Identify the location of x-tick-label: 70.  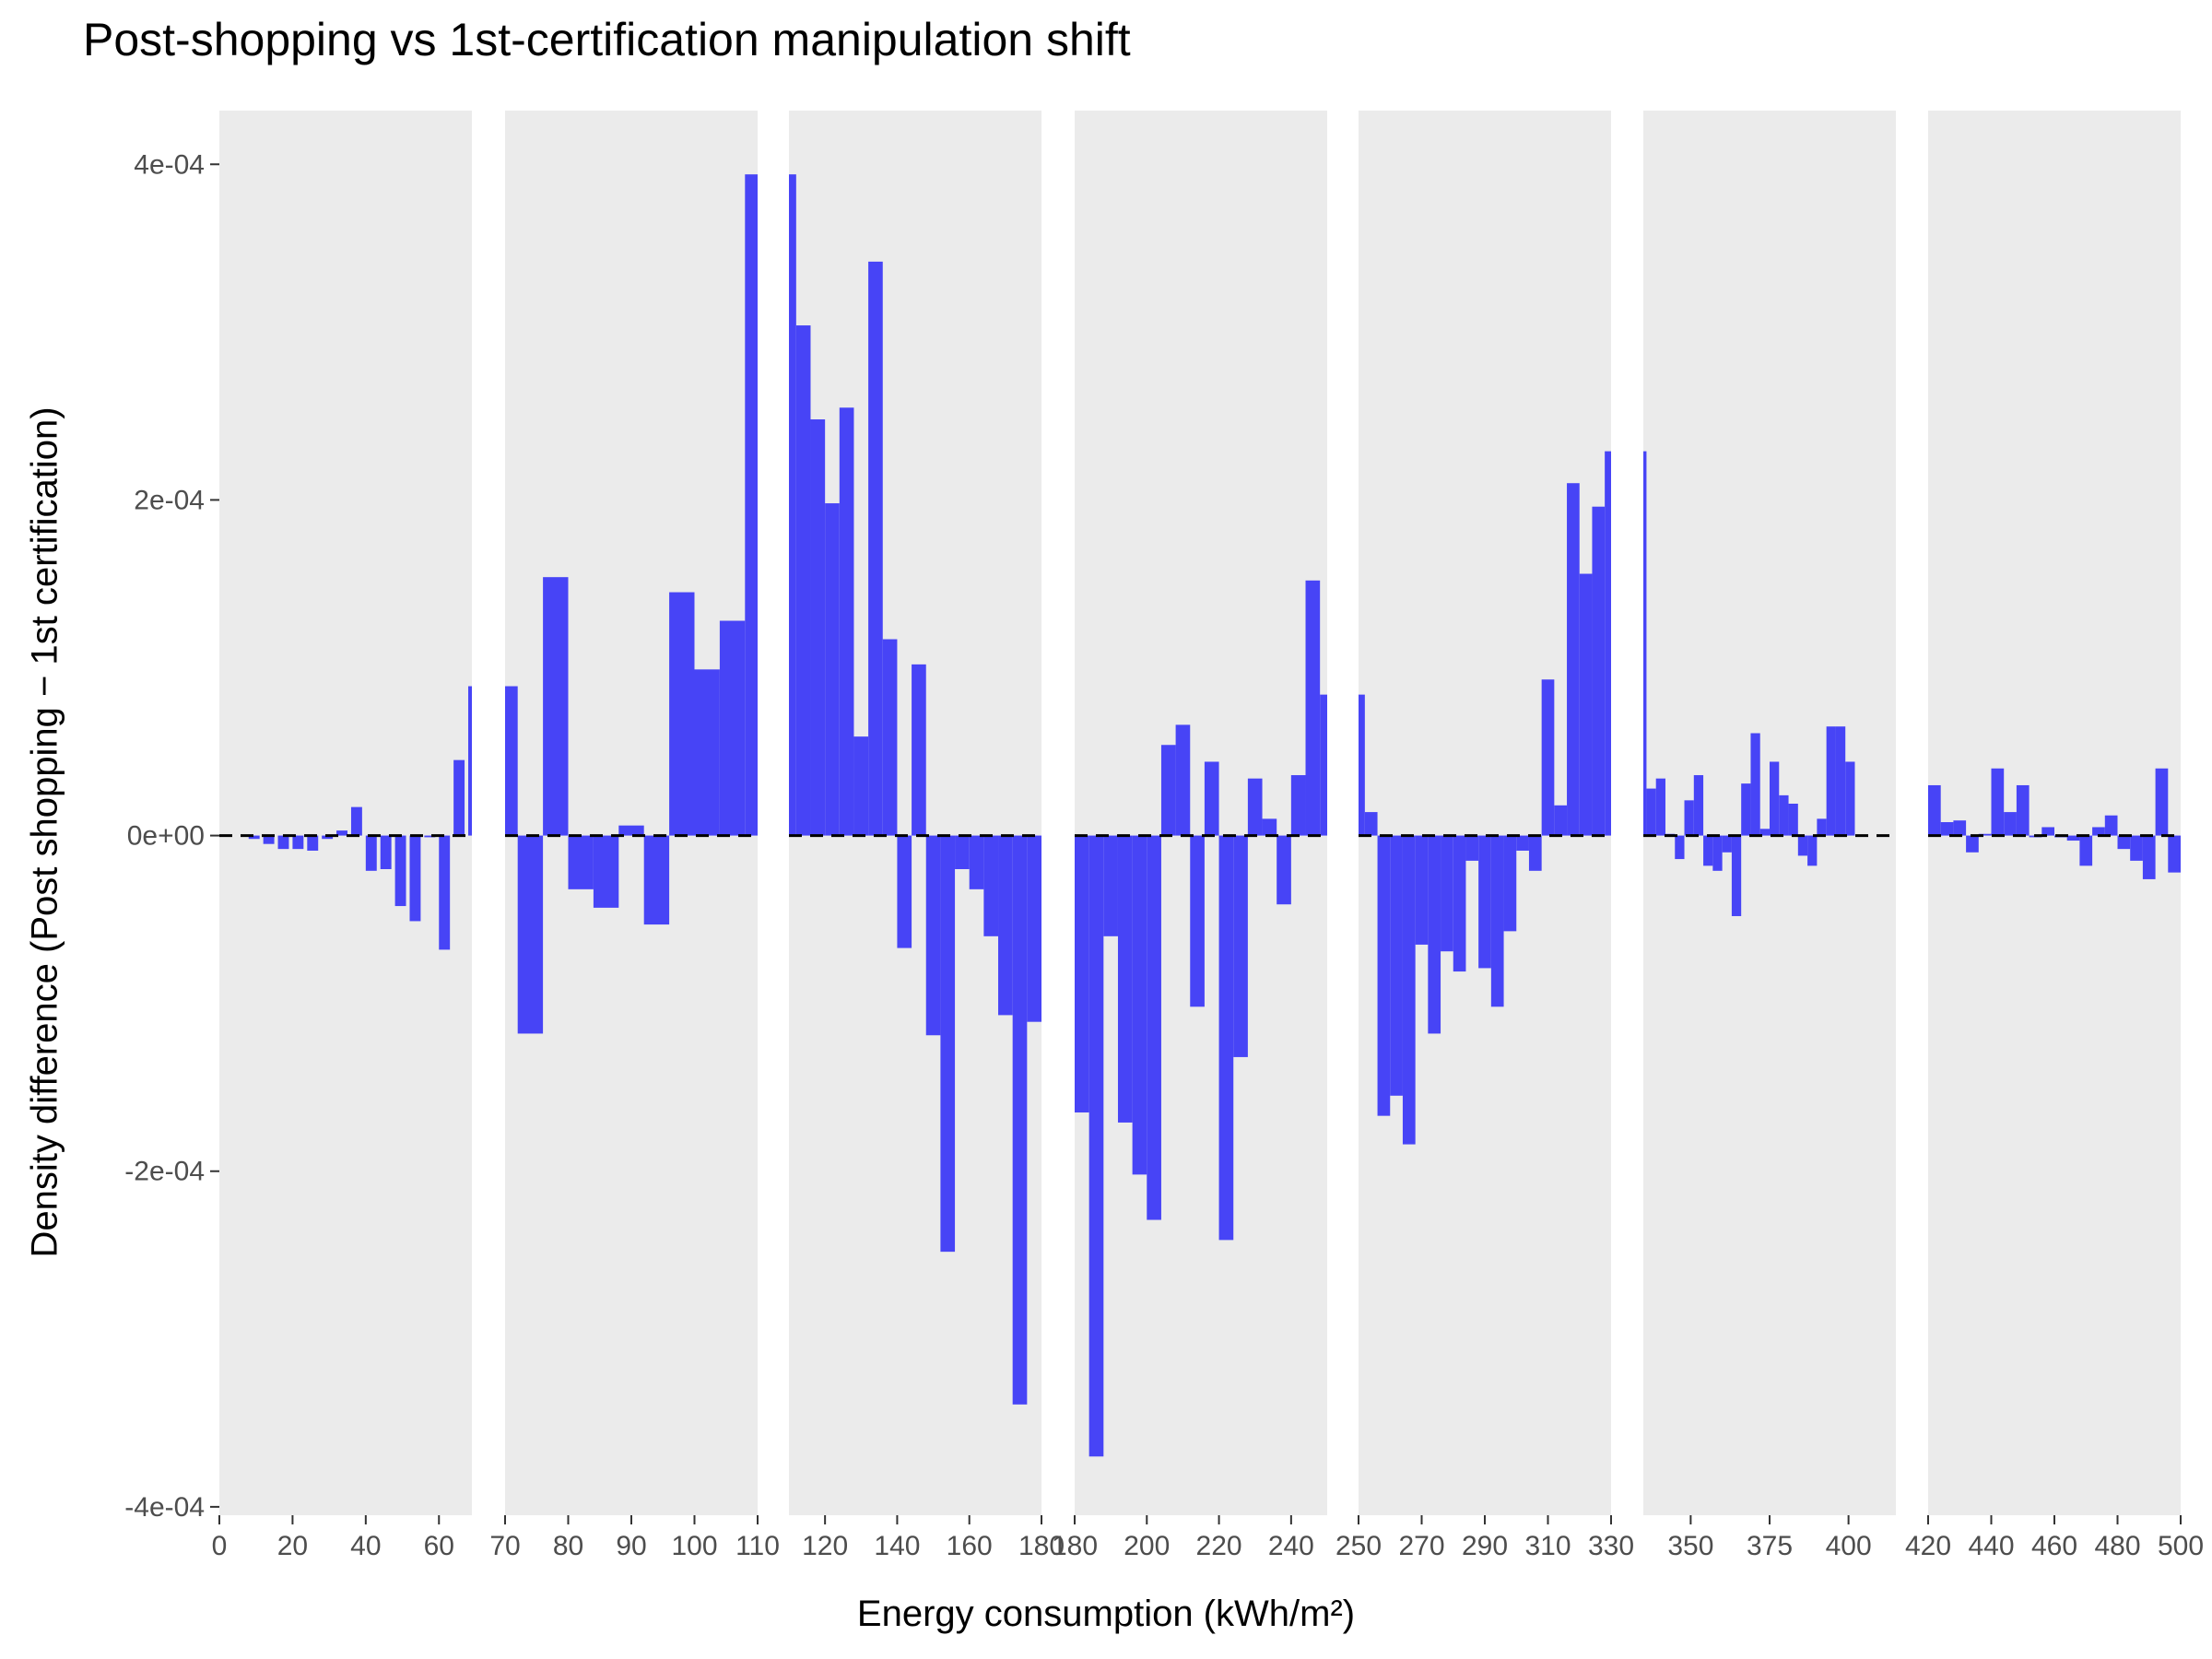
(504, 1546).